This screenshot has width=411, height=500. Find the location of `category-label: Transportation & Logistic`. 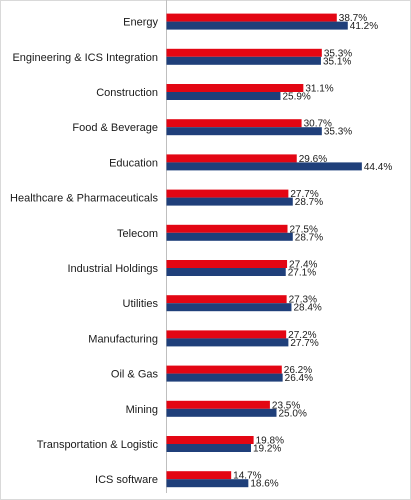

category-label: Transportation & Logistic is located at coordinates (98, 445).